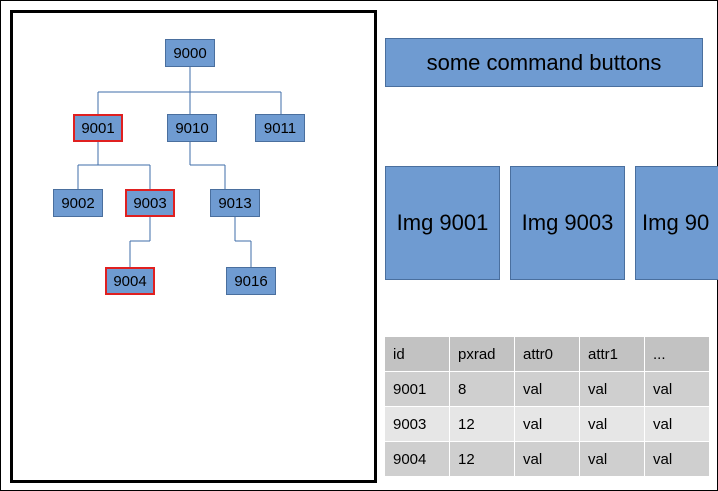 The image size is (718, 491). Describe the element at coordinates (192, 128) in the screenshot. I see `tree-node-9010: 9010` at that location.